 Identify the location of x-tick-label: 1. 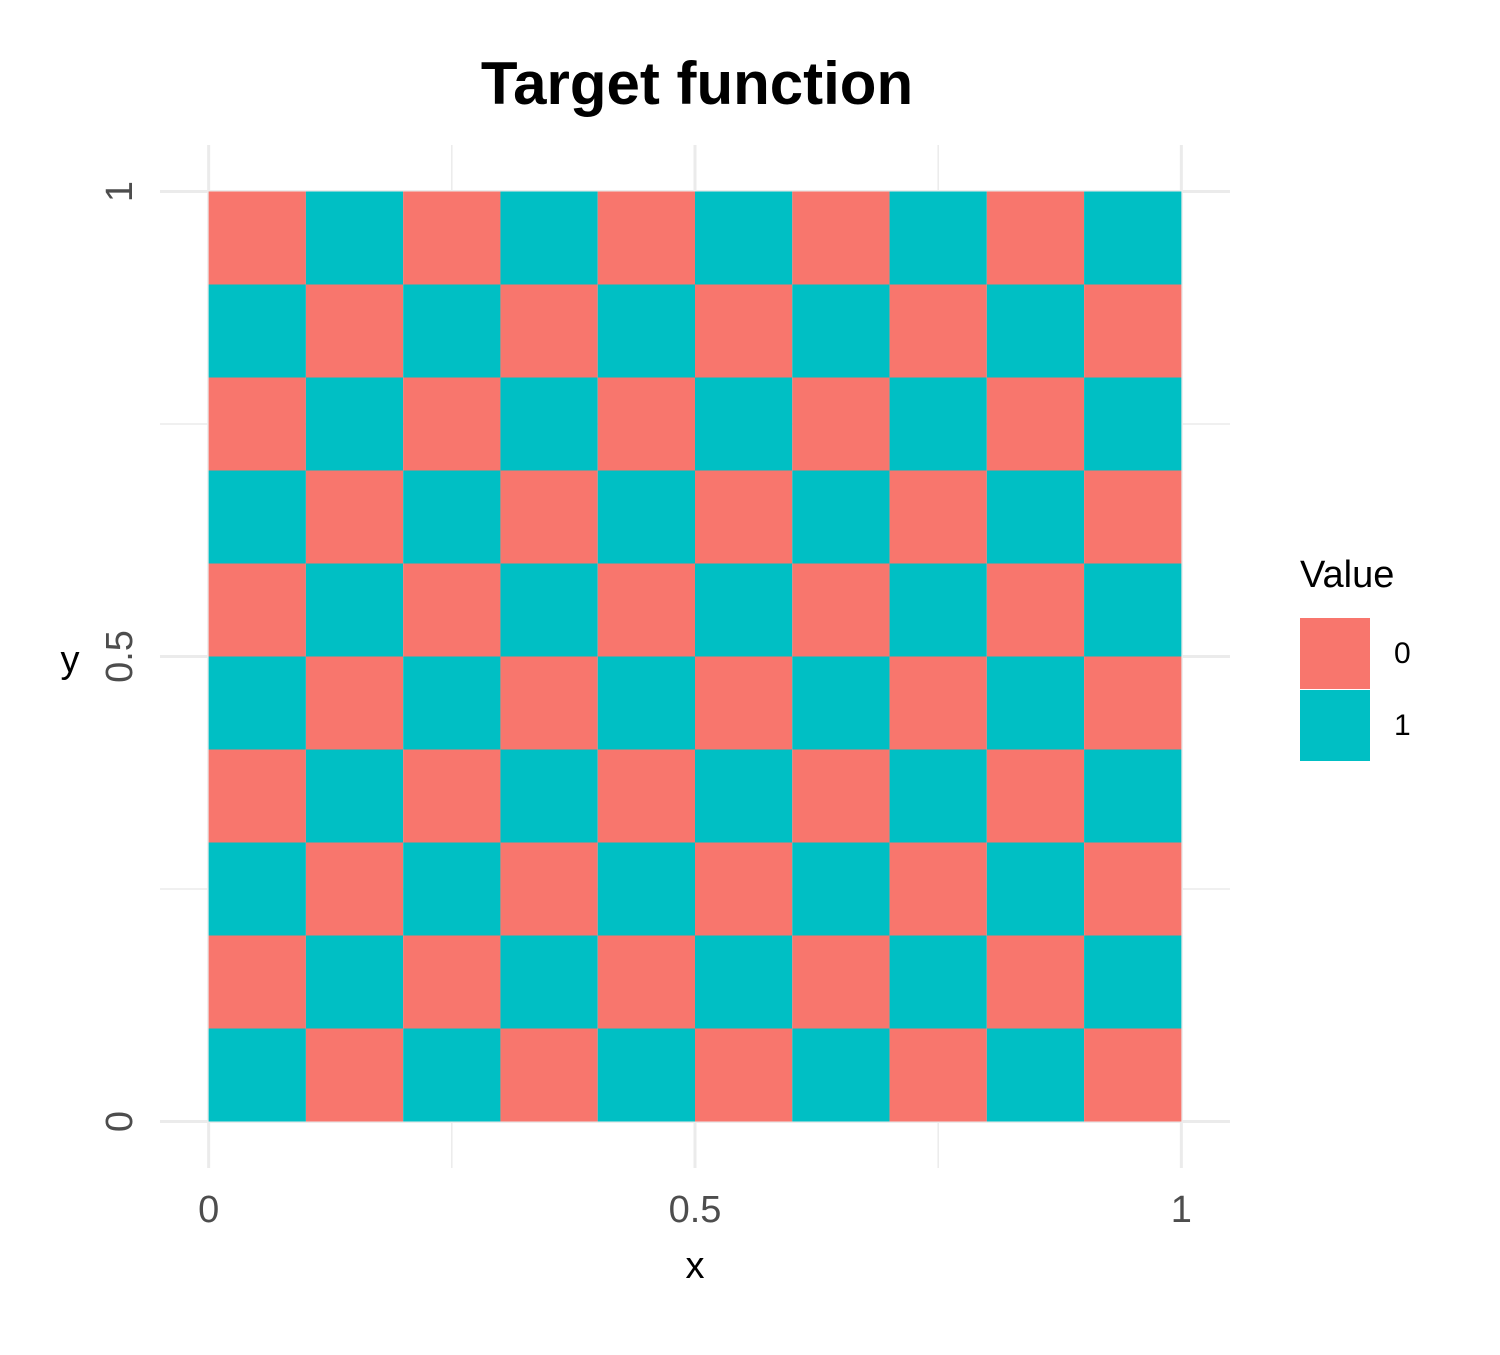
(1181, 1210).